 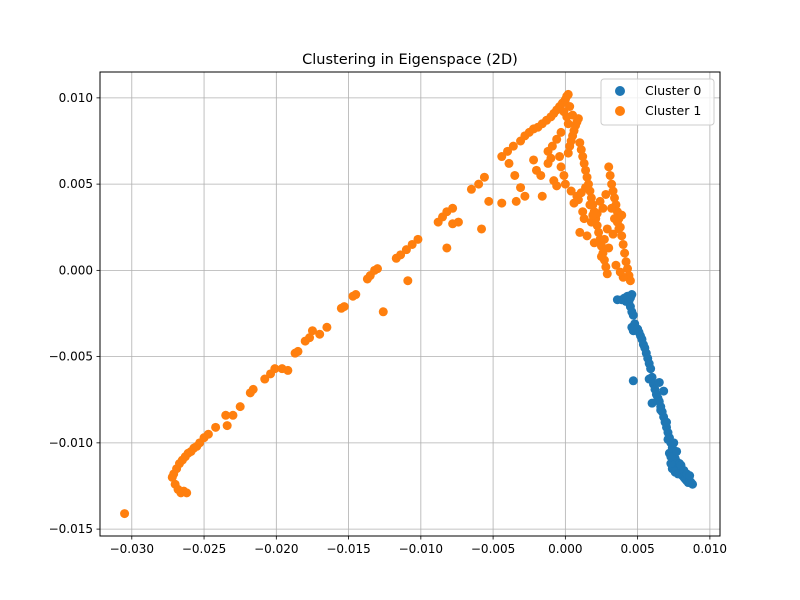 What do you see at coordinates (204, 549) in the screenshot?
I see `x-tick-label: −0.025` at bounding box center [204, 549].